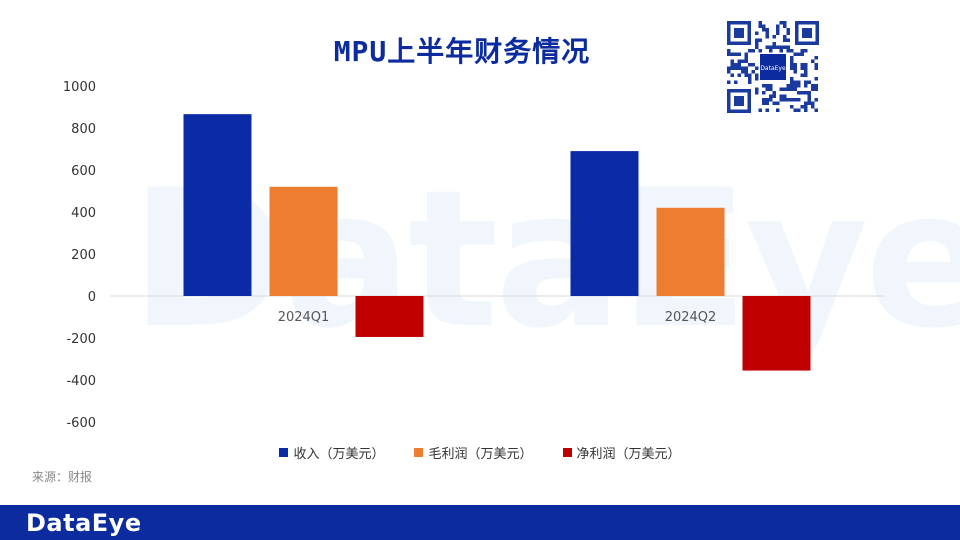  Describe the element at coordinates (567, 452) in the screenshot. I see `legend-swatch-net-profit` at that location.